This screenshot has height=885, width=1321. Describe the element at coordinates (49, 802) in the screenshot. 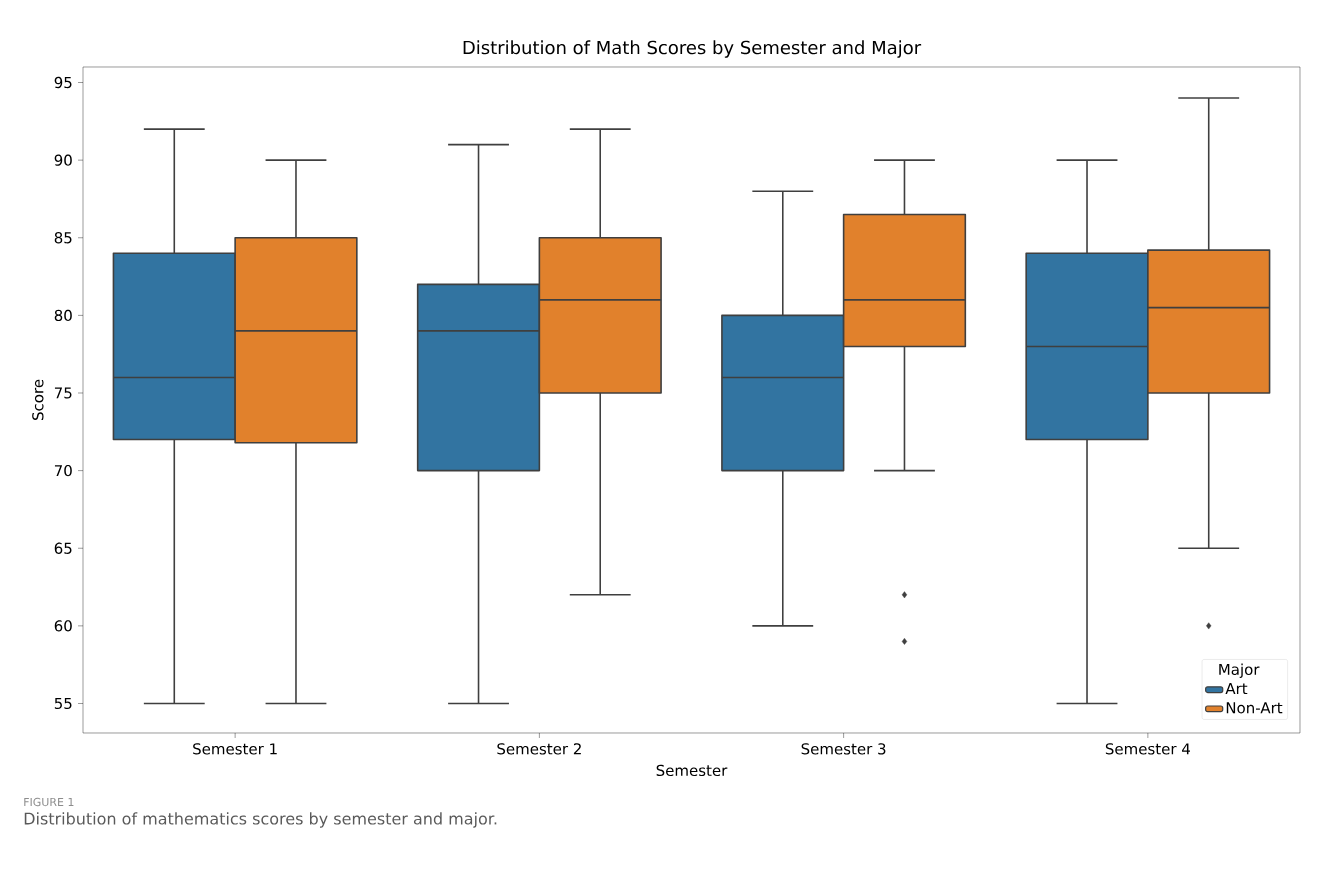

I see `caption: FIGURE 1` at that location.